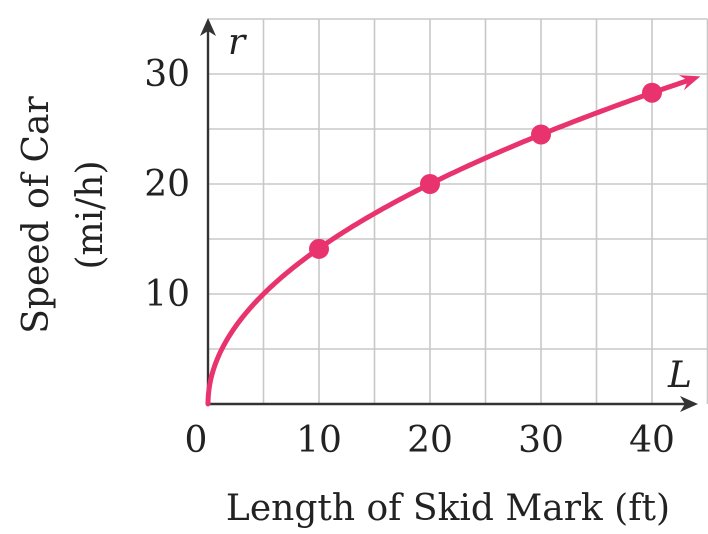 The height and width of the screenshot is (534, 708). I want to click on x-axis-label: Length of Skid Mark (ft), so click(448, 508).